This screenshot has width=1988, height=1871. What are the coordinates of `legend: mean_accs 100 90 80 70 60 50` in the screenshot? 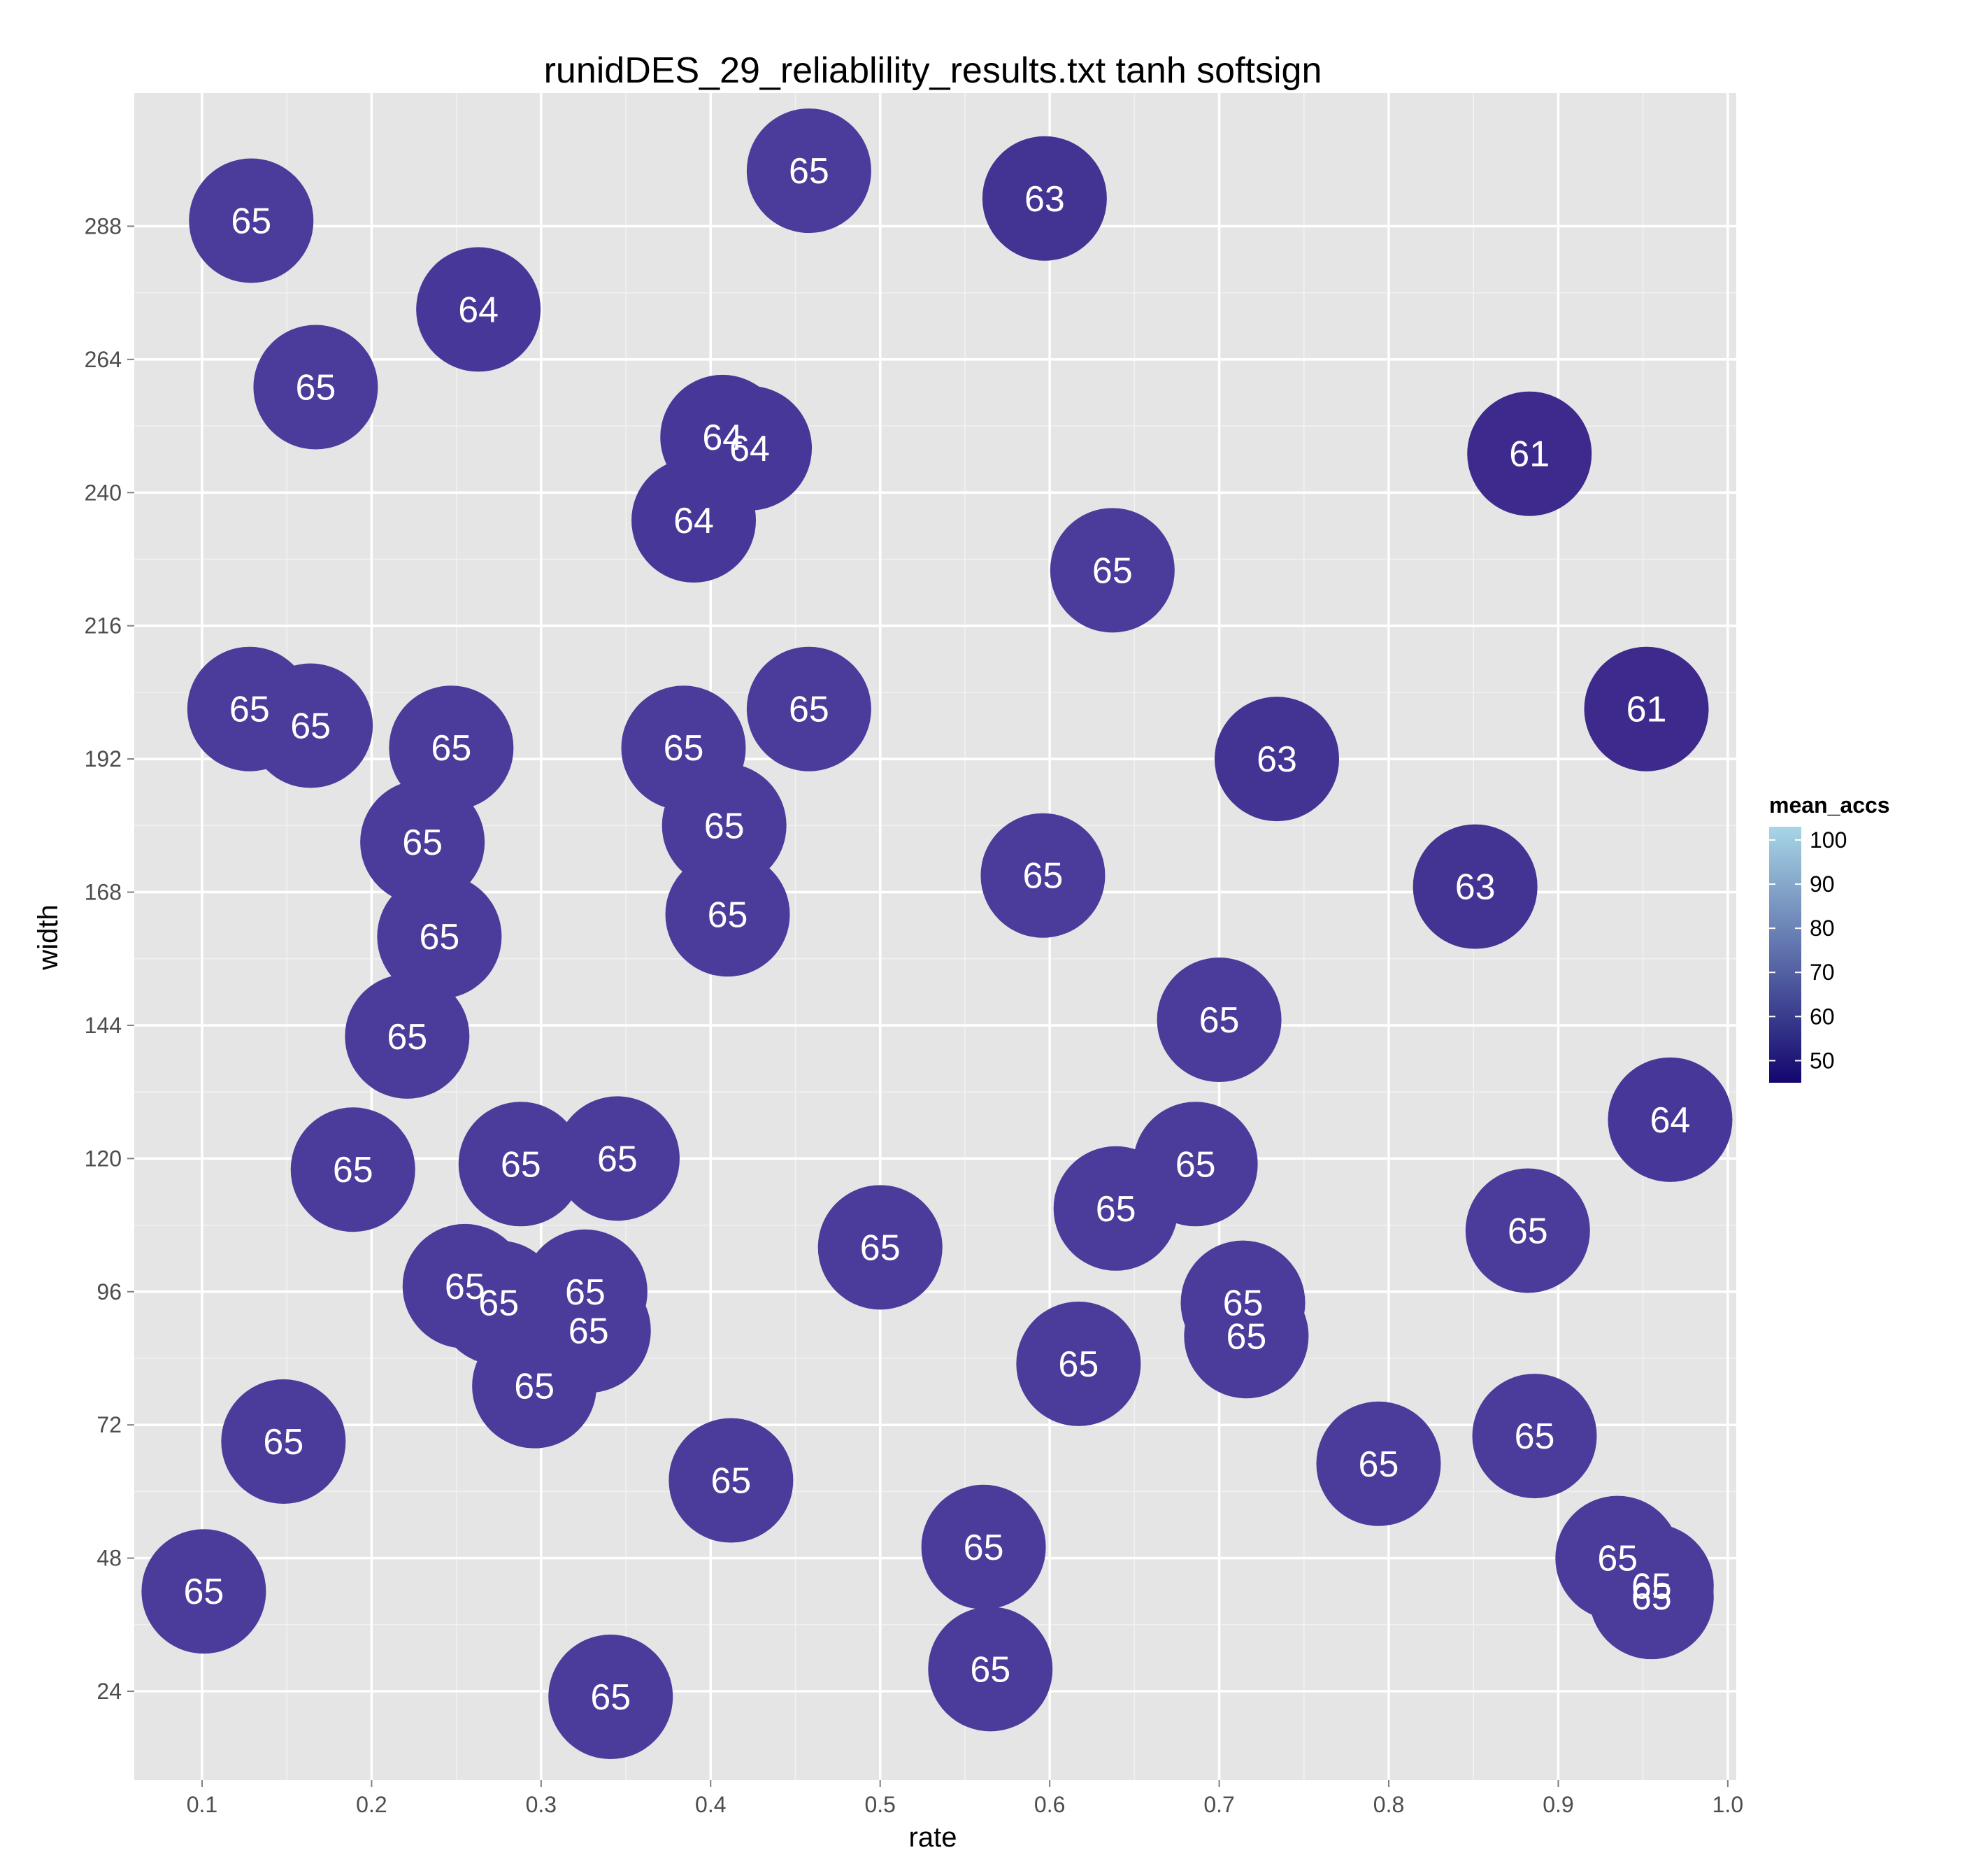 It's located at (1829, 937).